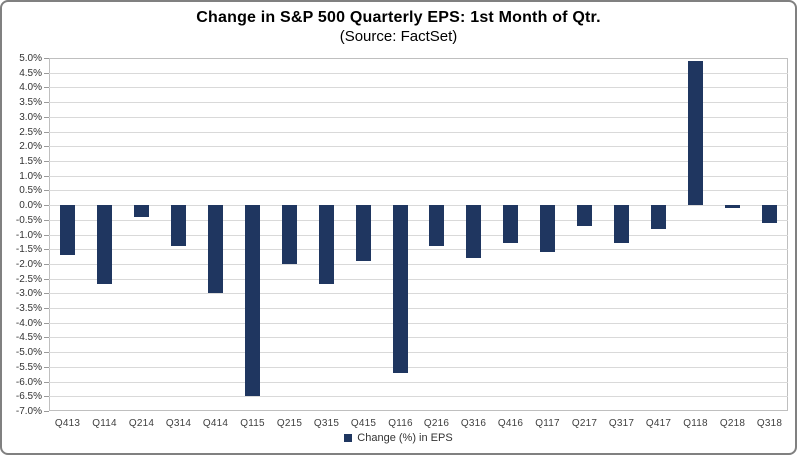  What do you see at coordinates (67, 230) in the screenshot?
I see `bar-Q413` at bounding box center [67, 230].